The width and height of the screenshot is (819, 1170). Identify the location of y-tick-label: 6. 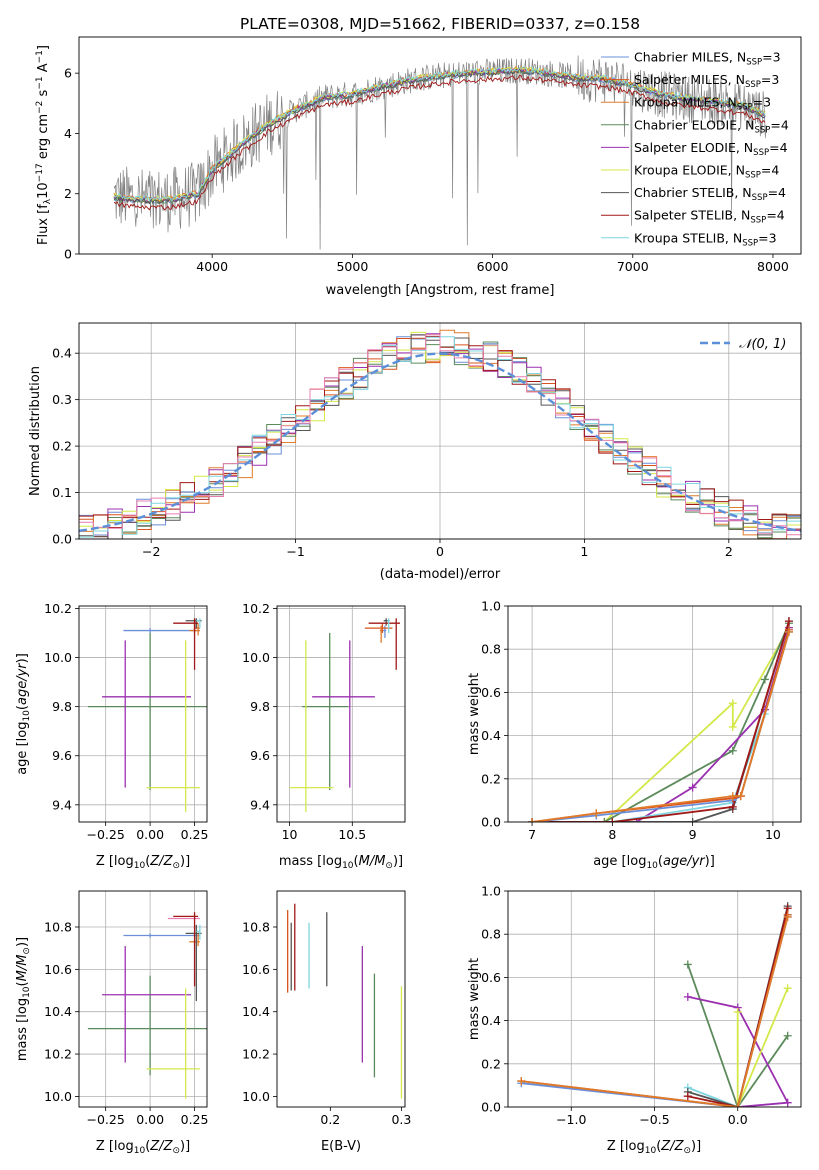
(68, 73).